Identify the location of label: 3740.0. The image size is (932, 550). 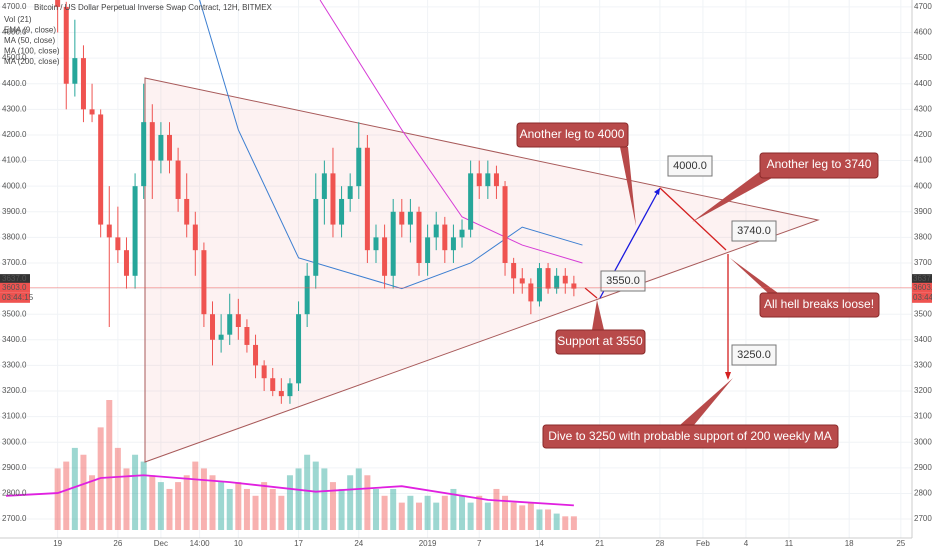
(754, 231).